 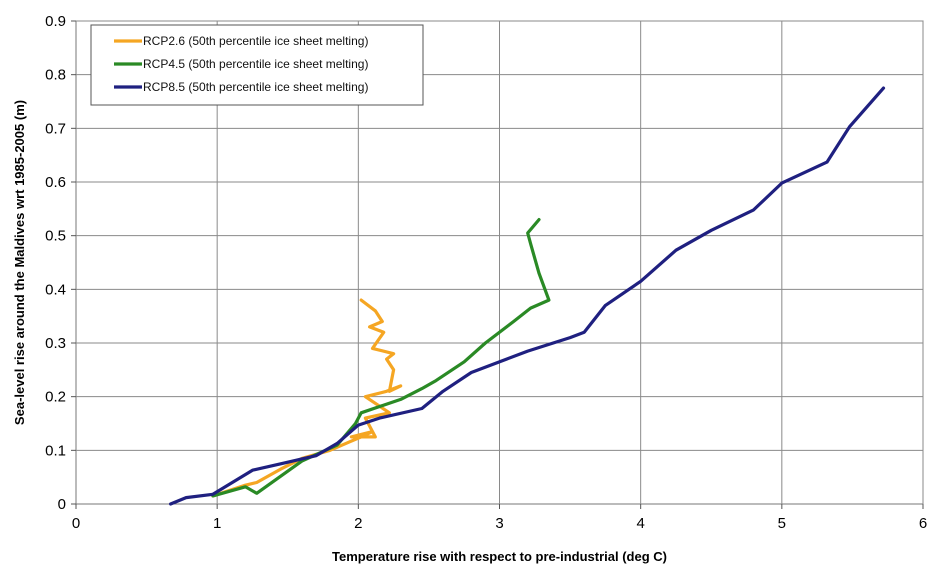 I want to click on x-axis-ticks: 0 1 2 3 4 5 6, so click(x=499, y=518).